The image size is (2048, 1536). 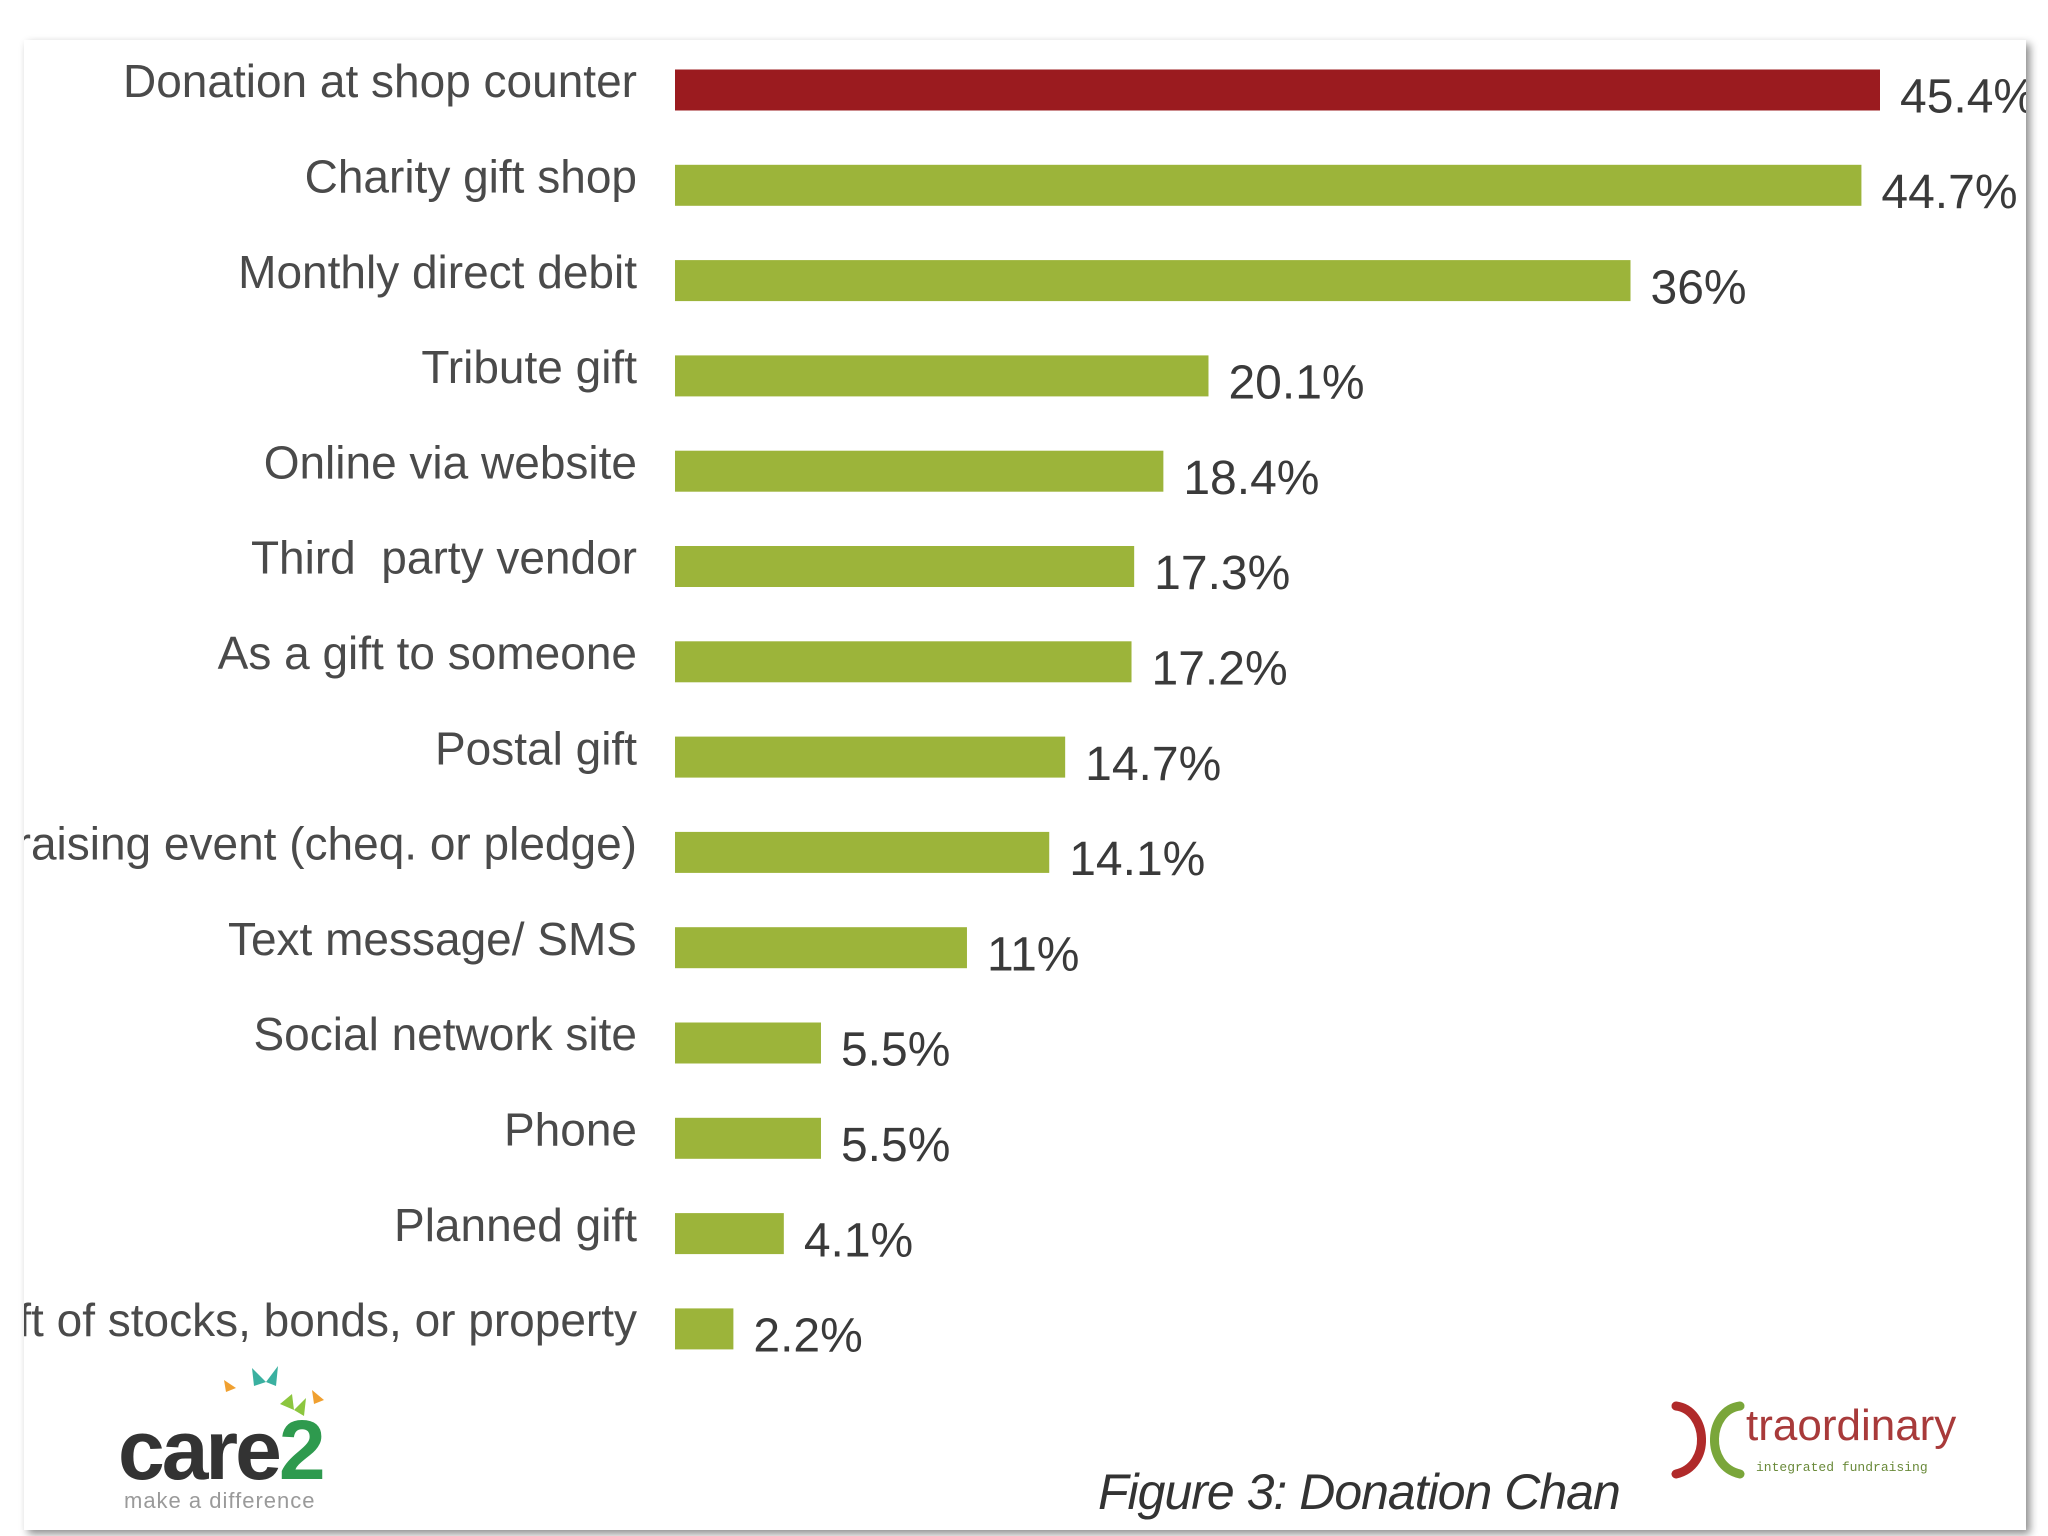 What do you see at coordinates (1359, 1492) in the screenshot?
I see `figure-caption: Figure 3: Donation Channels Ov` at bounding box center [1359, 1492].